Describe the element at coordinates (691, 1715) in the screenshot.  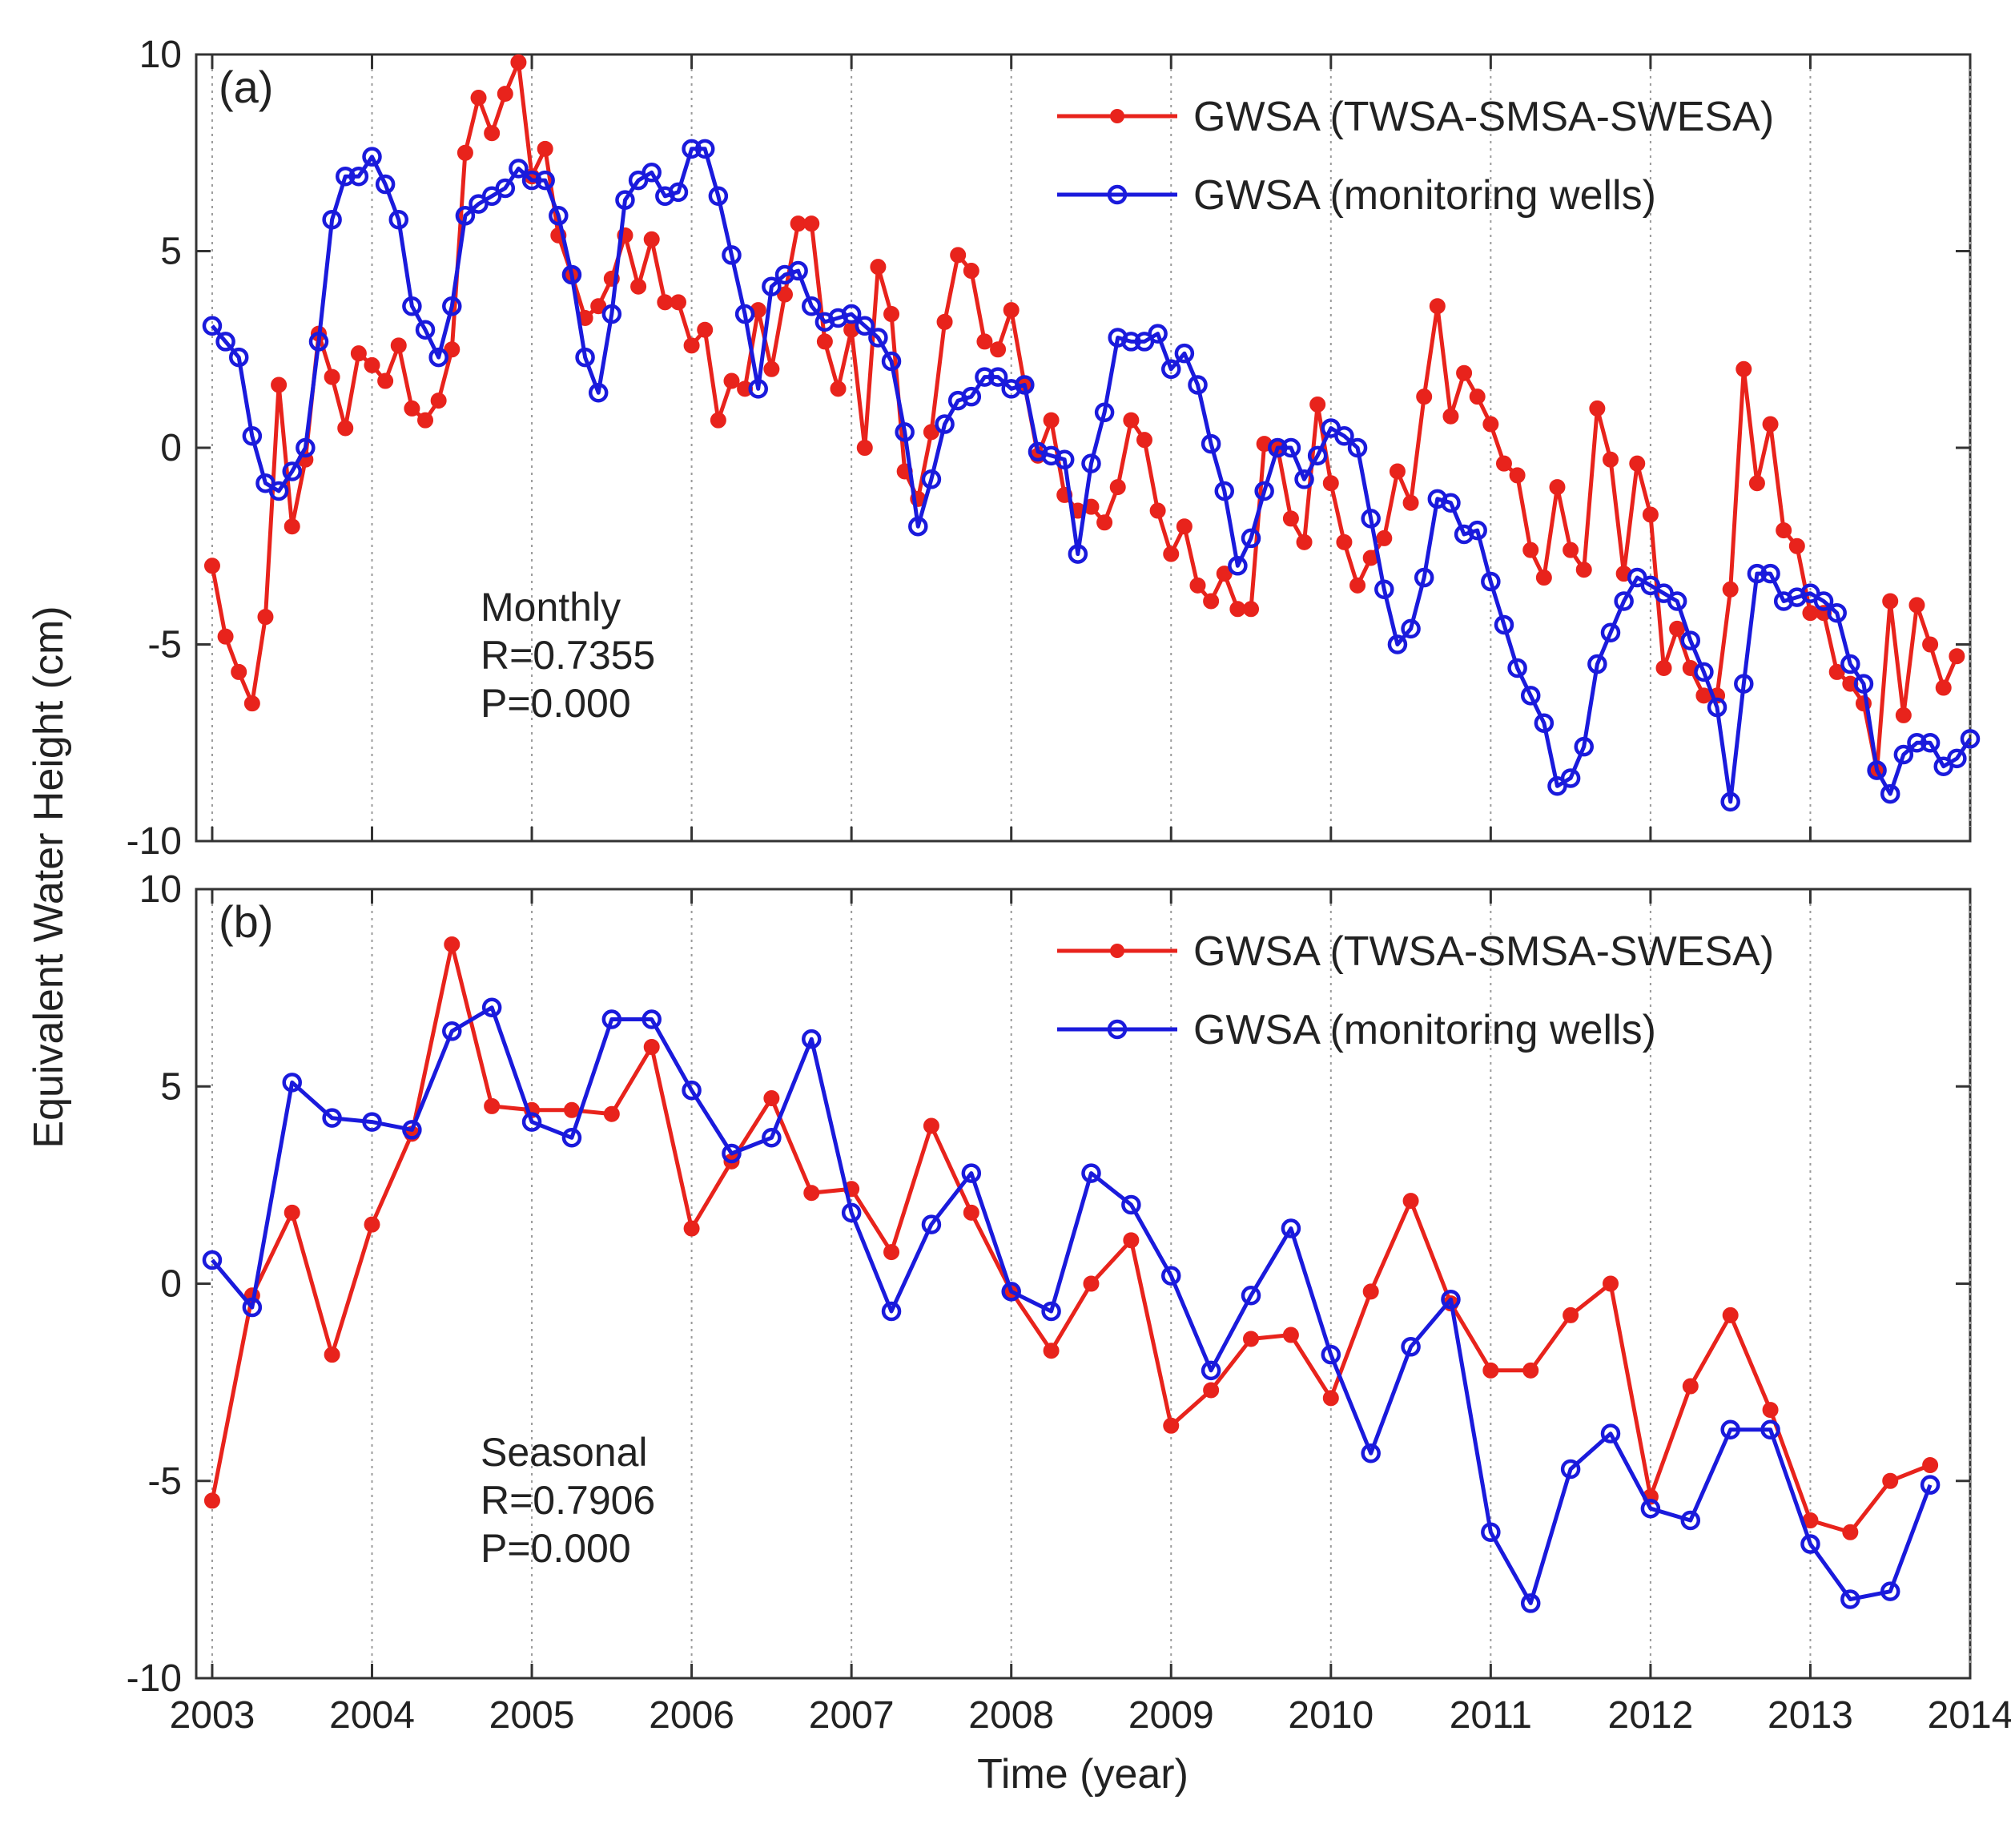
I see `x-tick-label: 2006` at that location.